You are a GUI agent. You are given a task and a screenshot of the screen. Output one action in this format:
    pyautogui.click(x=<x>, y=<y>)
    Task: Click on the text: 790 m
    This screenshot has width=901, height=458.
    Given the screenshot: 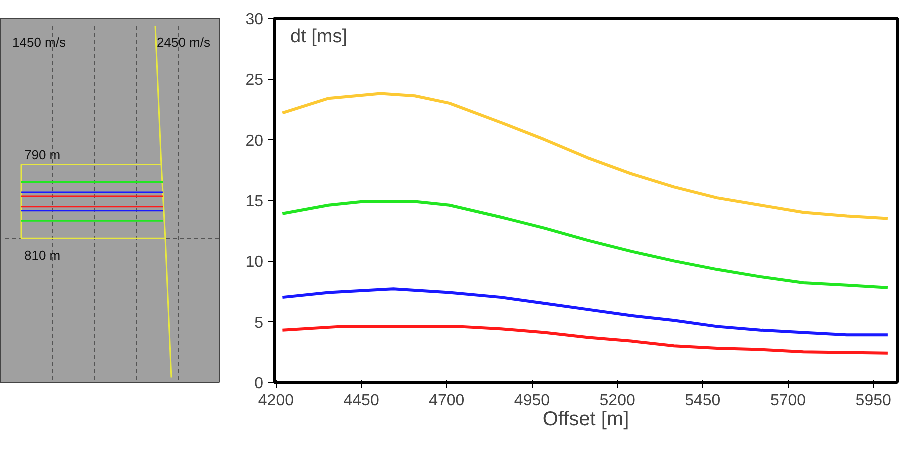 What is the action you would take?
    pyautogui.click(x=42, y=155)
    